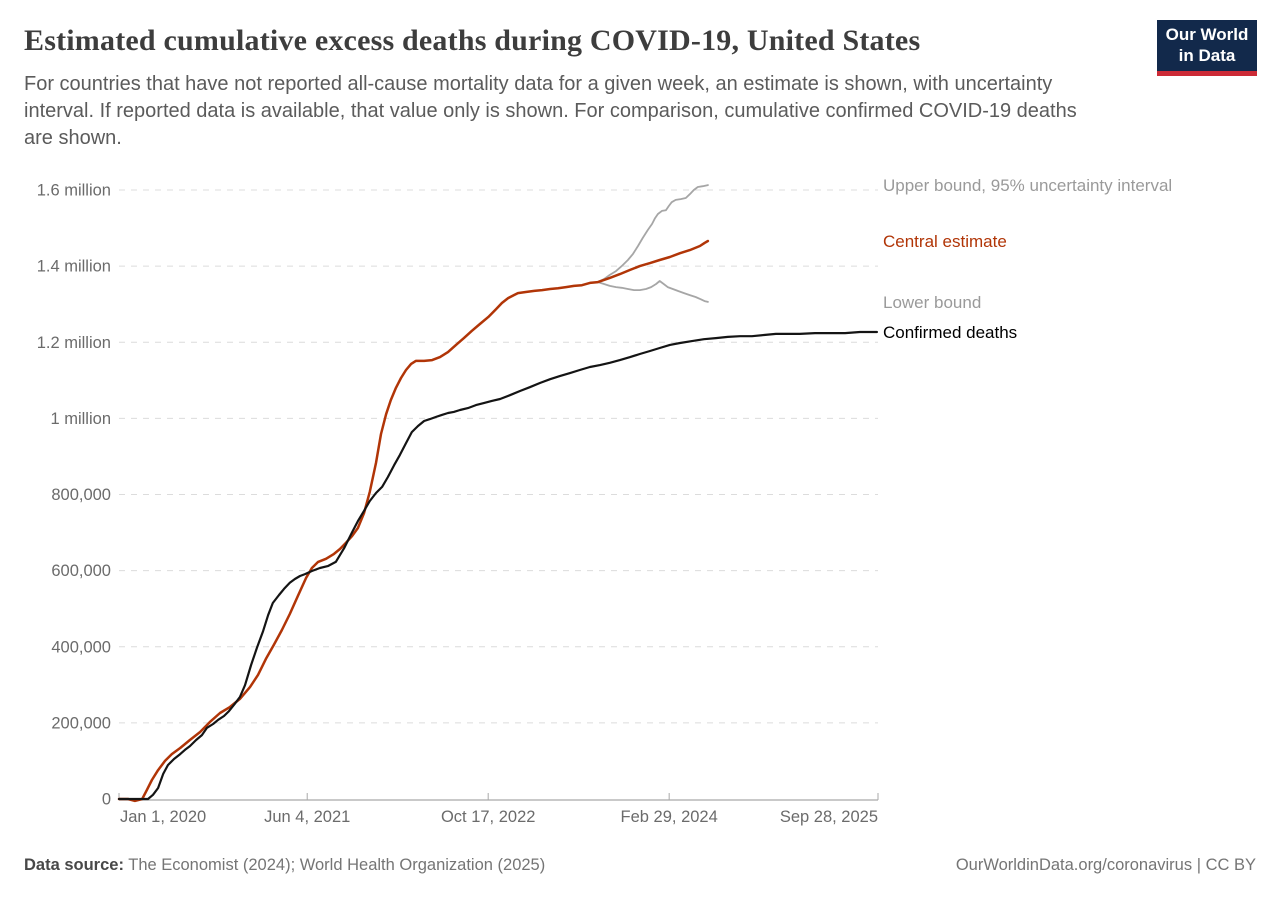 This screenshot has width=1280, height=903. Describe the element at coordinates (653, 234) in the screenshot. I see `series-line-upper-bound-95-uncertainty-interval` at that location.